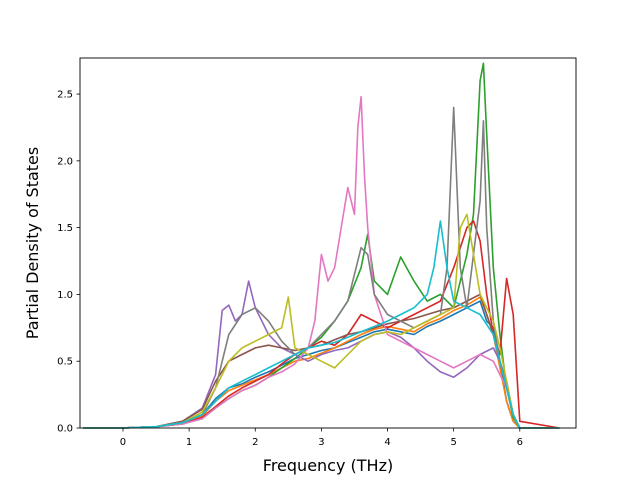  What do you see at coordinates (32, 243) in the screenshot?
I see `y-axis-label: Partial Density of States` at bounding box center [32, 243].